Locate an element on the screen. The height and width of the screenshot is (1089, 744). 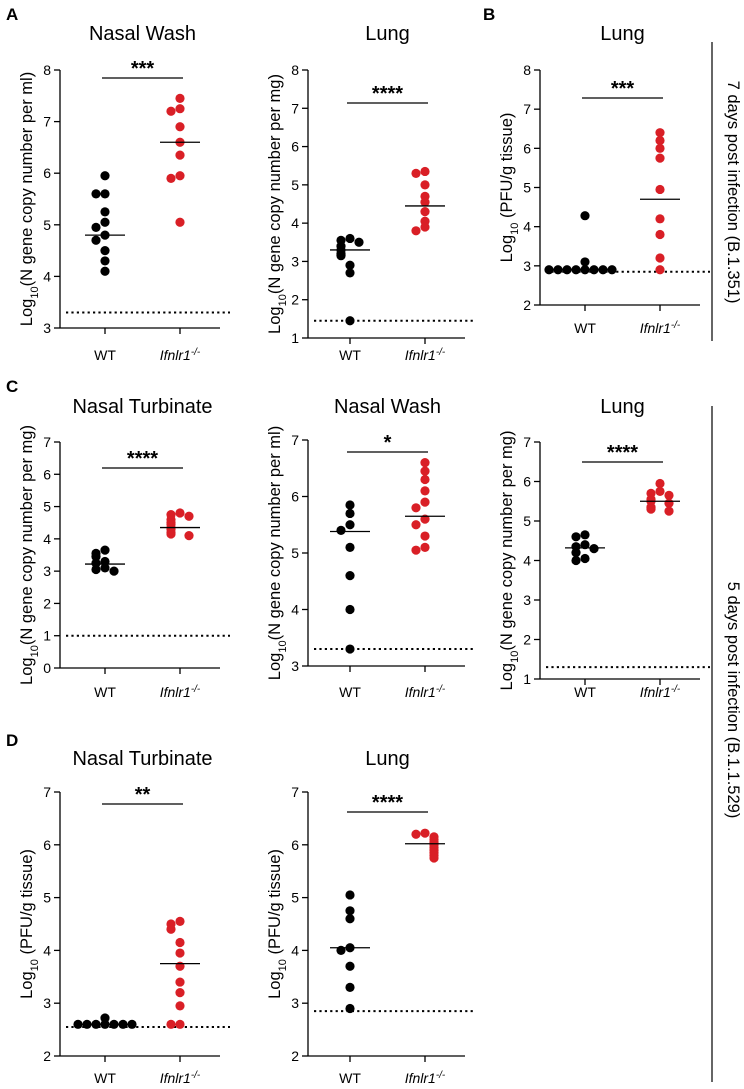
chart-title: Nasal Wash is located at coordinates (387, 407).